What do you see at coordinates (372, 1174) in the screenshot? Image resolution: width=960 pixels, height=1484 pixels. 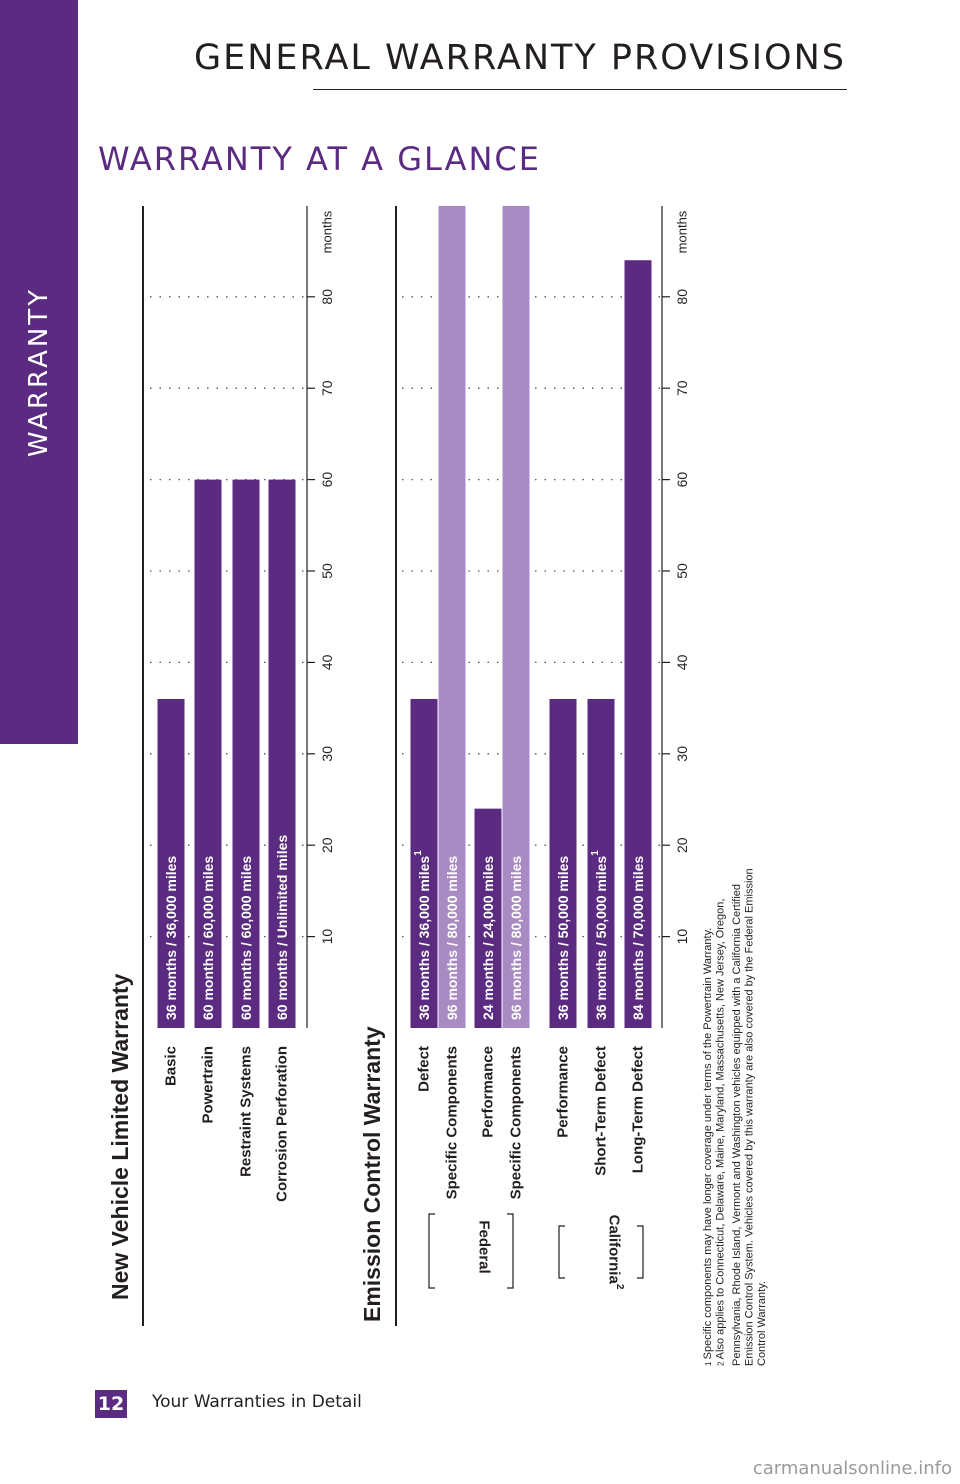 I see `chart-title: Emission Control Warranty` at bounding box center [372, 1174].